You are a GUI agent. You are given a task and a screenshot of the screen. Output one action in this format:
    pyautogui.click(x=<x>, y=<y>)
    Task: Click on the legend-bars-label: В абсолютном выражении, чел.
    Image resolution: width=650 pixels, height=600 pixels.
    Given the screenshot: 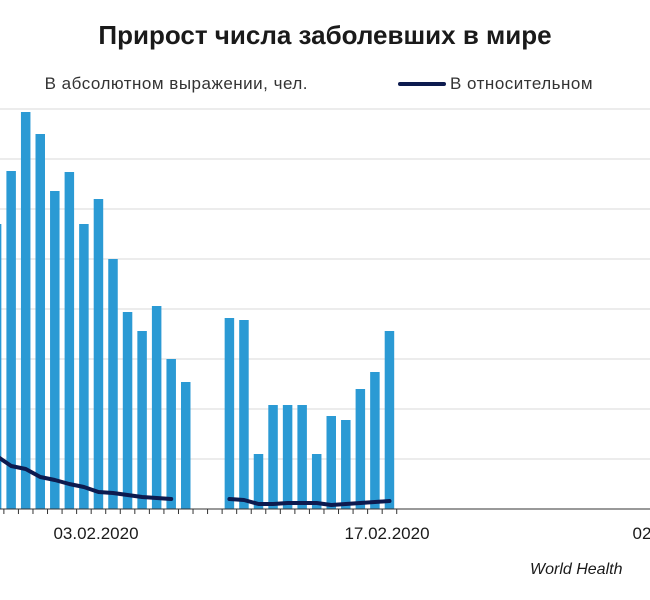 What is the action you would take?
    pyautogui.click(x=176, y=83)
    